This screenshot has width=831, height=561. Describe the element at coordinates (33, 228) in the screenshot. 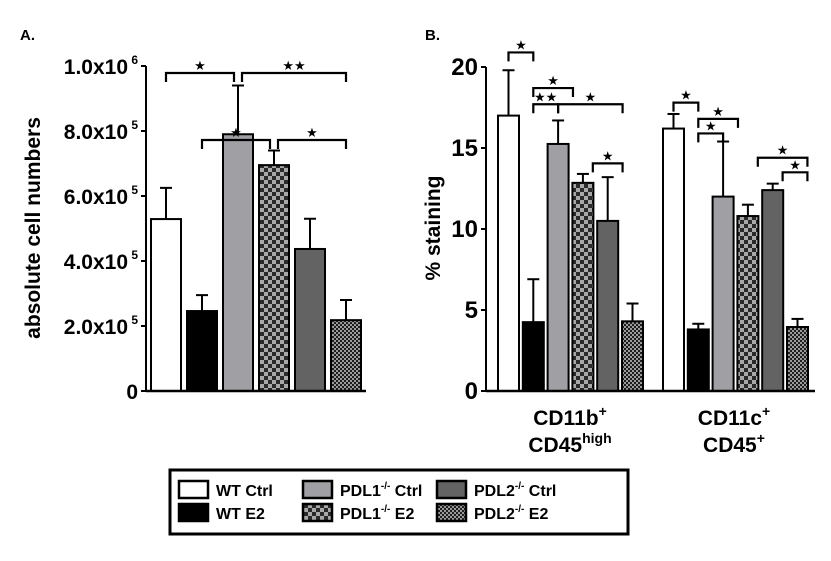

I see `y-axis-label-a: absolute cell numbers` at that location.